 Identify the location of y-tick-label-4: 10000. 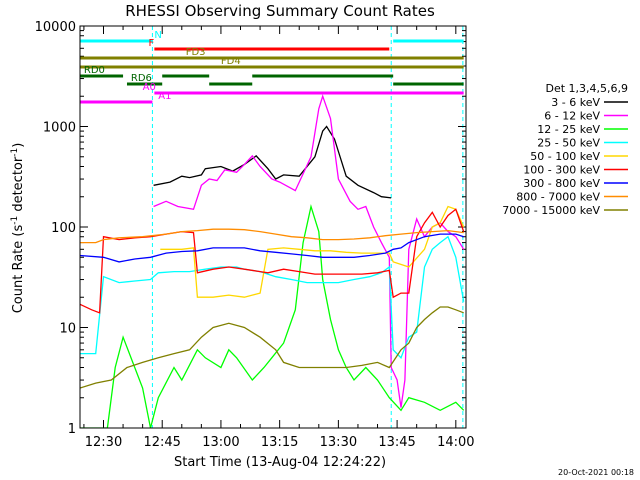
(55, 27).